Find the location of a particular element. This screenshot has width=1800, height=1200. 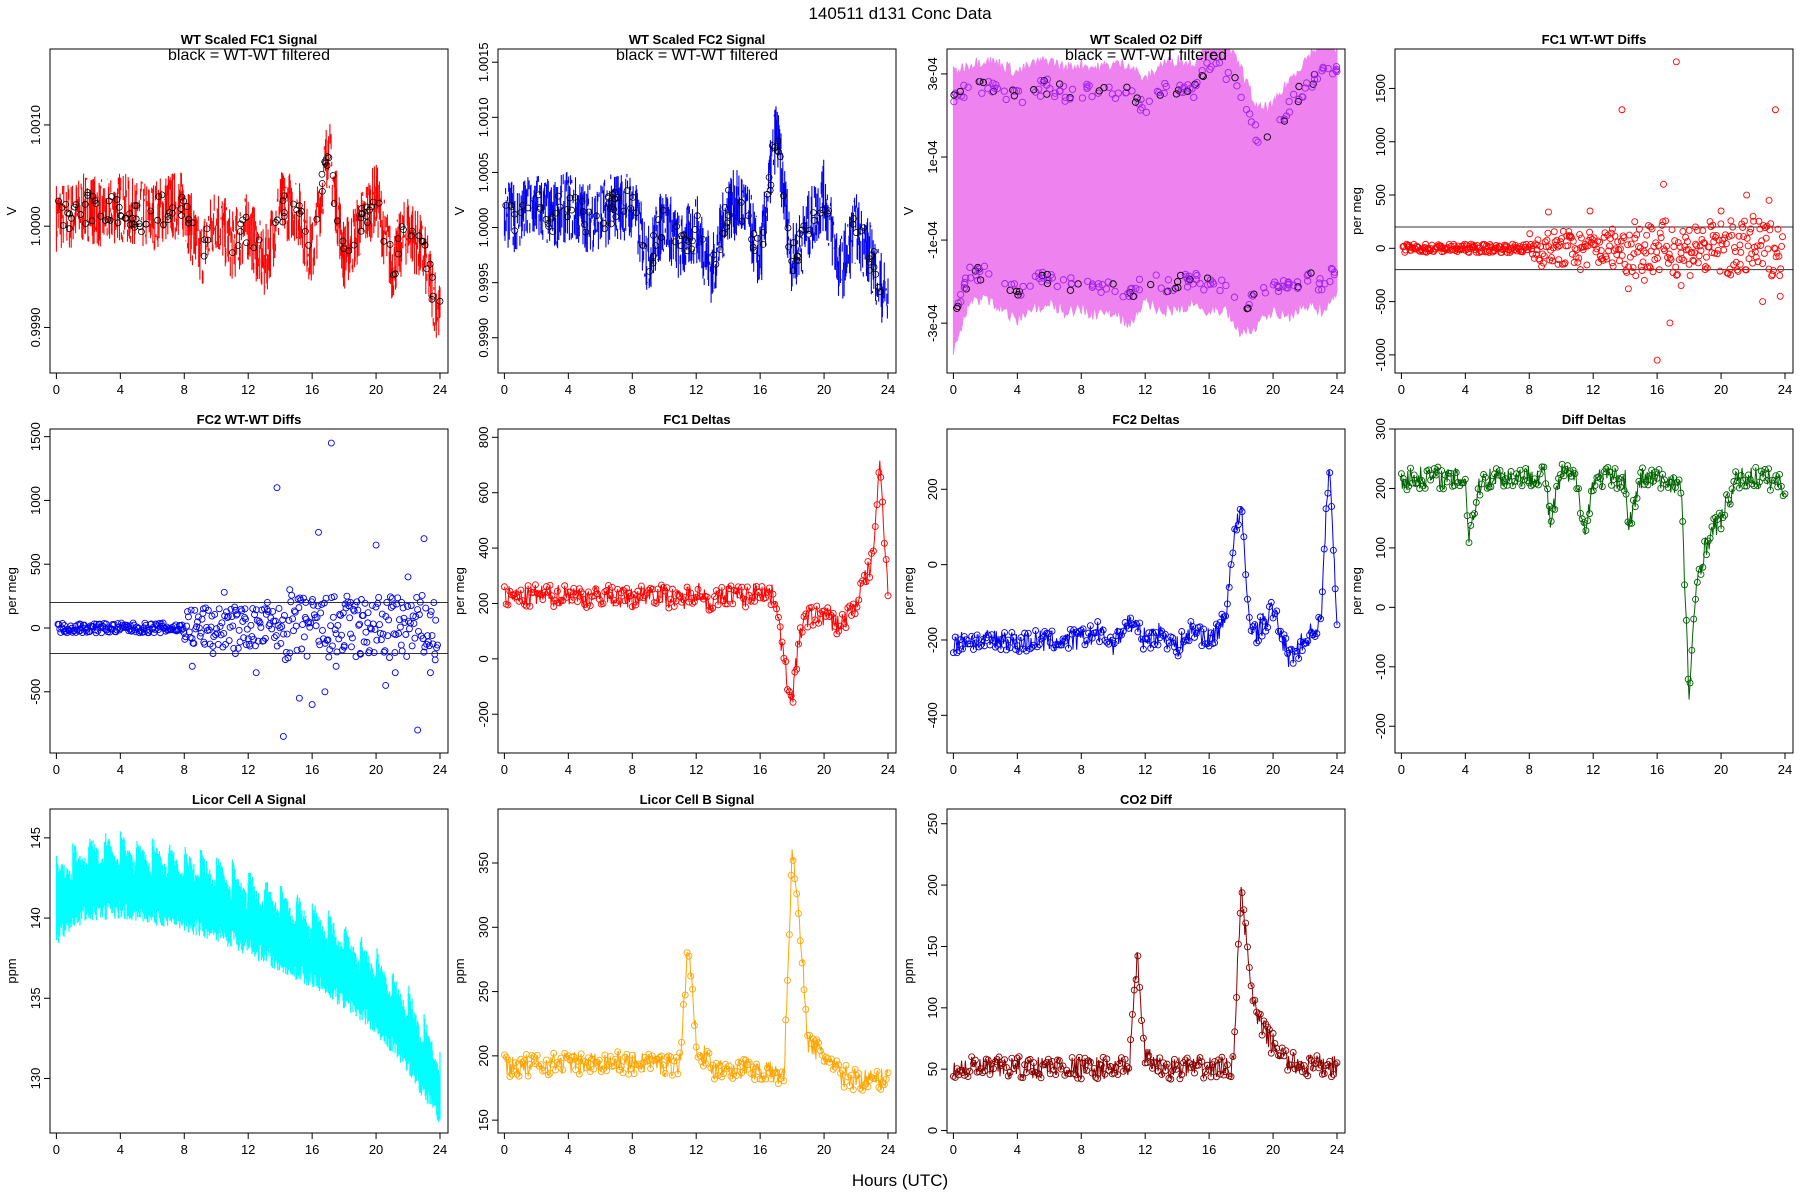

plot-frame is located at coordinates (1146, 971).